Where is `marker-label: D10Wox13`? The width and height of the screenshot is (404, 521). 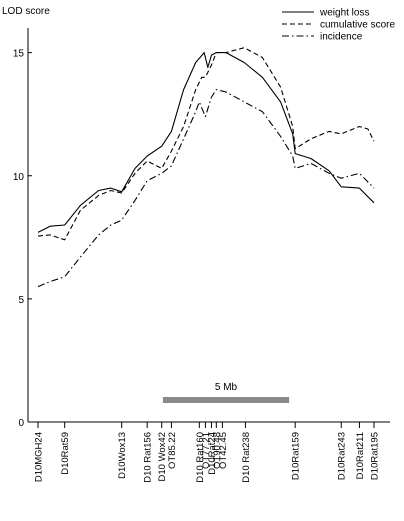 marker-label: D10Wox13 is located at coordinates (122, 455).